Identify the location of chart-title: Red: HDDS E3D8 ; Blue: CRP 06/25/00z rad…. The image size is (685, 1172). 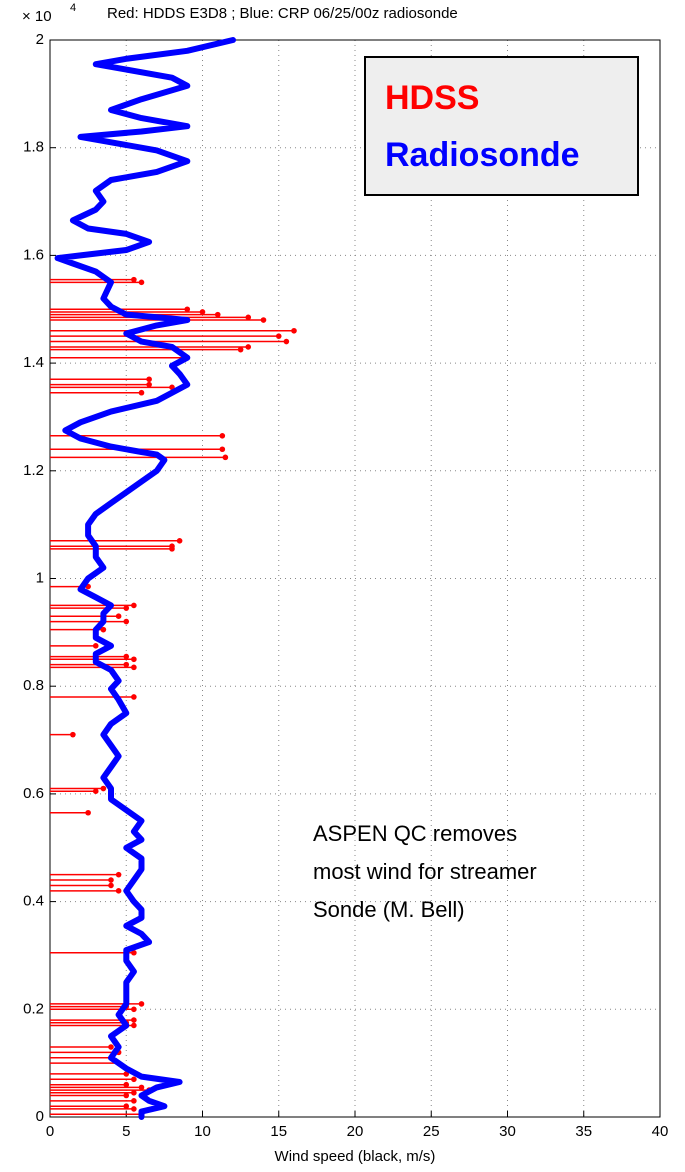
(282, 13).